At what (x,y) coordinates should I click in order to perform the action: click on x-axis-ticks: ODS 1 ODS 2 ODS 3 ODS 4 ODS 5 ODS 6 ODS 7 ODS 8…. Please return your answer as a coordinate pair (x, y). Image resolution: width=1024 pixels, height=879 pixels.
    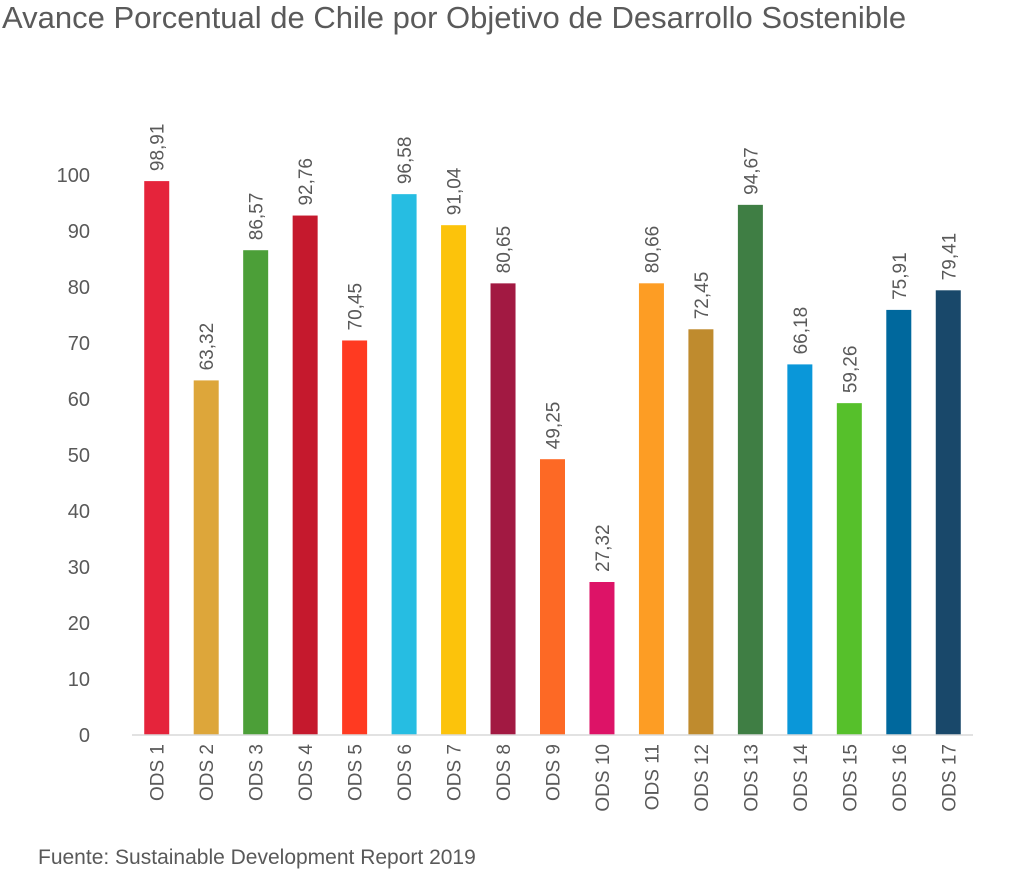
    Looking at the image, I should click on (554, 778).